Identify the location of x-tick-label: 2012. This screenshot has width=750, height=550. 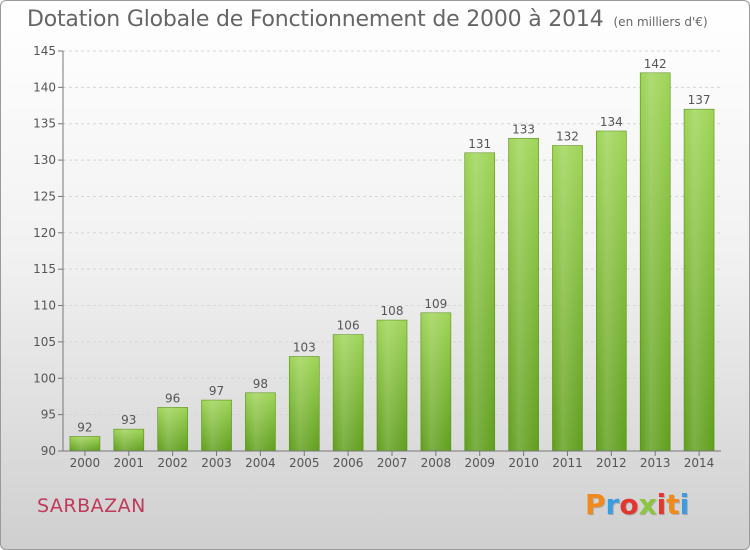
(611, 463).